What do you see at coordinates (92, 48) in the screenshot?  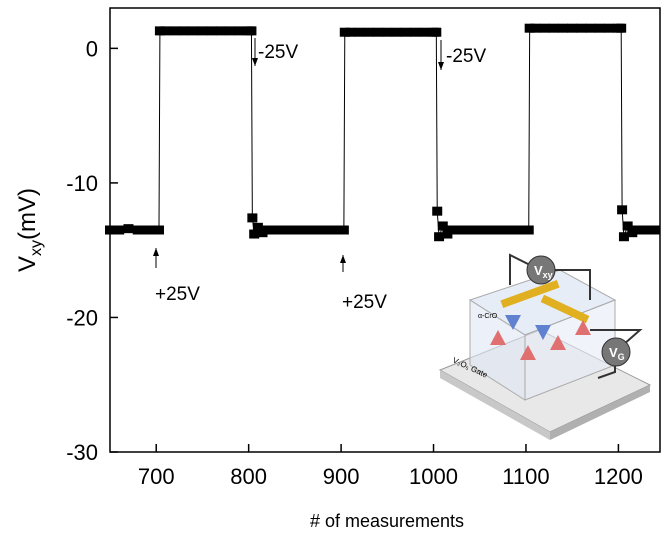 I see `y-tick-label: 0` at bounding box center [92, 48].